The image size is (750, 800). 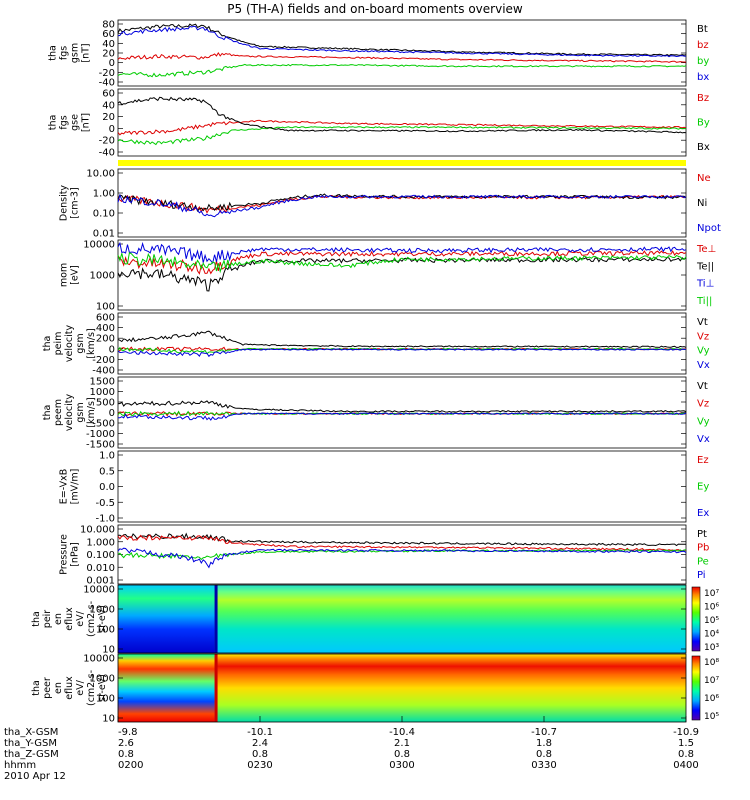 What do you see at coordinates (47, 619) in the screenshot?
I see `y-axis-label-line: peir` at bounding box center [47, 619].